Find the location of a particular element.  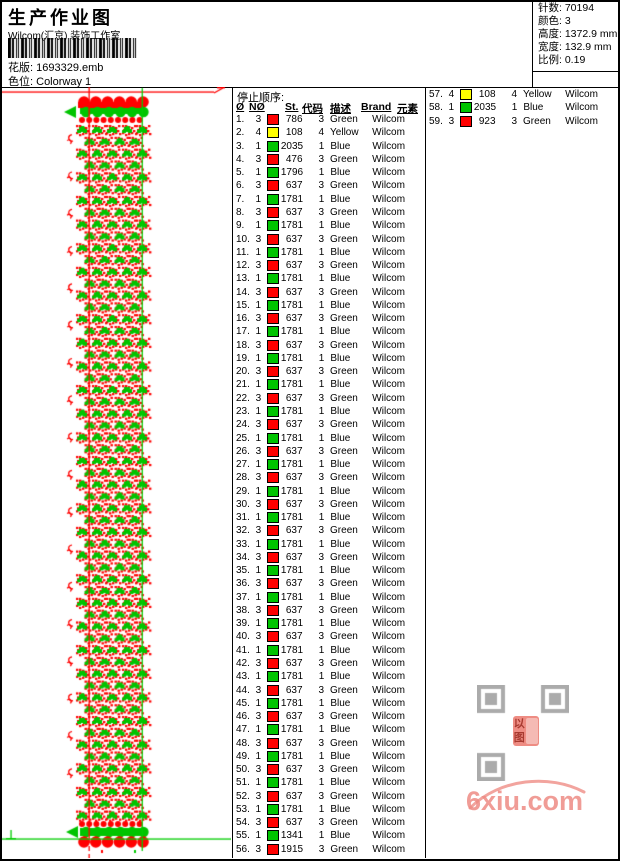

stop-row: 26. 3 637 3 Green Wilcom is located at coordinates (329, 451).